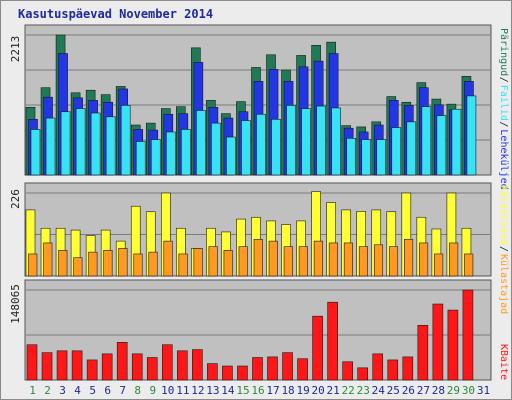 The width and height of the screenshot is (512, 400). I want to click on day-label-12: 12, so click(197, 390).